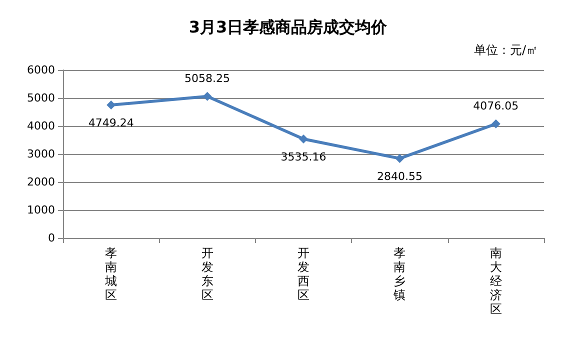  What do you see at coordinates (288, 27) in the screenshot?
I see `chart-title: 3月3日孝感商品房成交均价` at bounding box center [288, 27].